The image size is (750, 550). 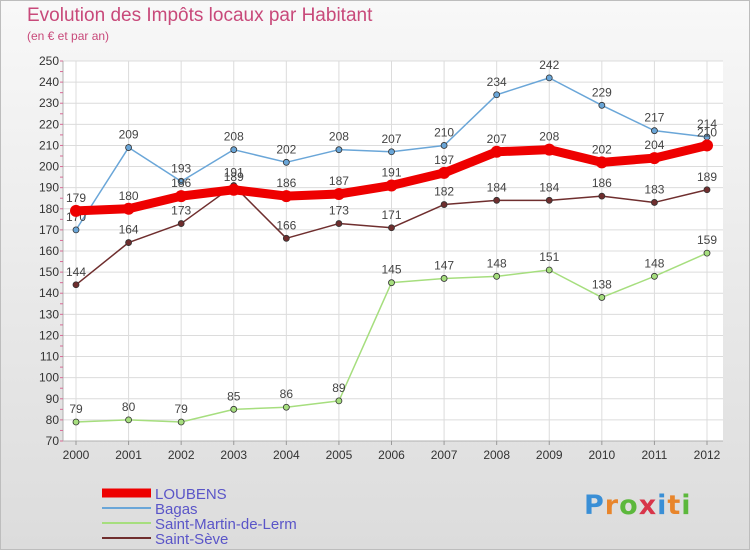 I want to click on data-label: 193, so click(x=181, y=168).